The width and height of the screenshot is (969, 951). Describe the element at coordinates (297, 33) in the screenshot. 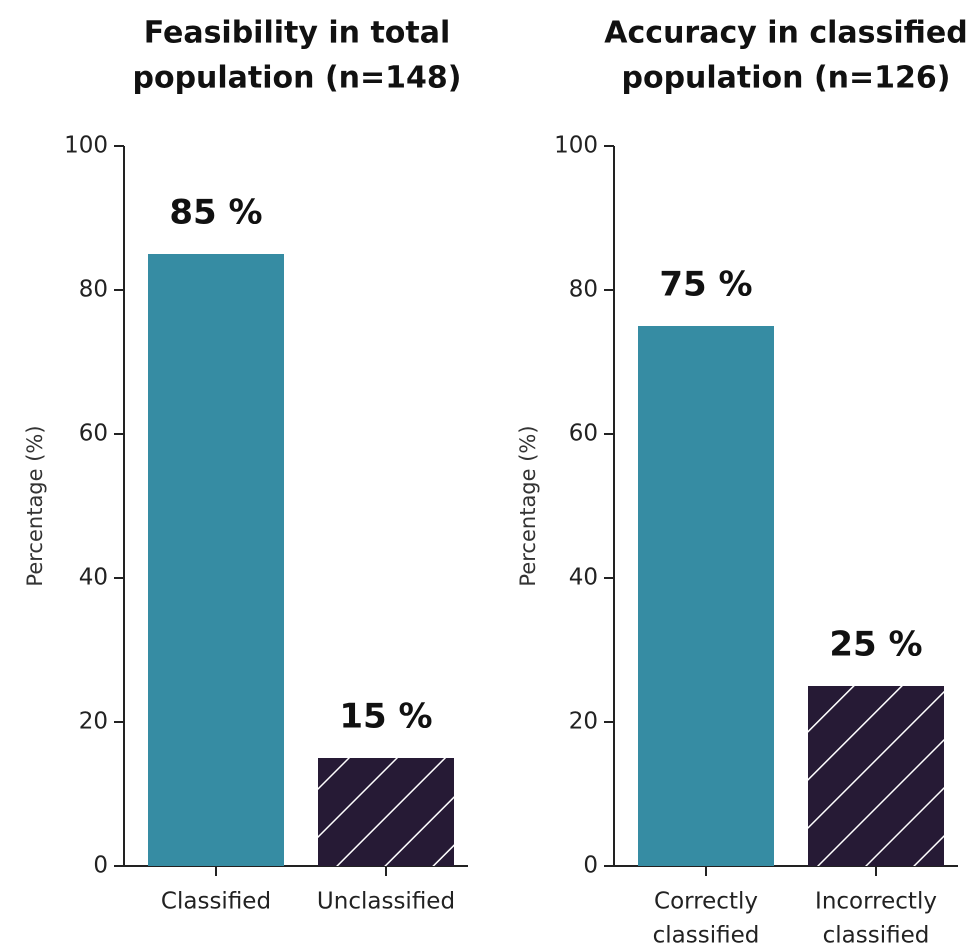

I see `chart-title-line: Feasibility in total` at that location.